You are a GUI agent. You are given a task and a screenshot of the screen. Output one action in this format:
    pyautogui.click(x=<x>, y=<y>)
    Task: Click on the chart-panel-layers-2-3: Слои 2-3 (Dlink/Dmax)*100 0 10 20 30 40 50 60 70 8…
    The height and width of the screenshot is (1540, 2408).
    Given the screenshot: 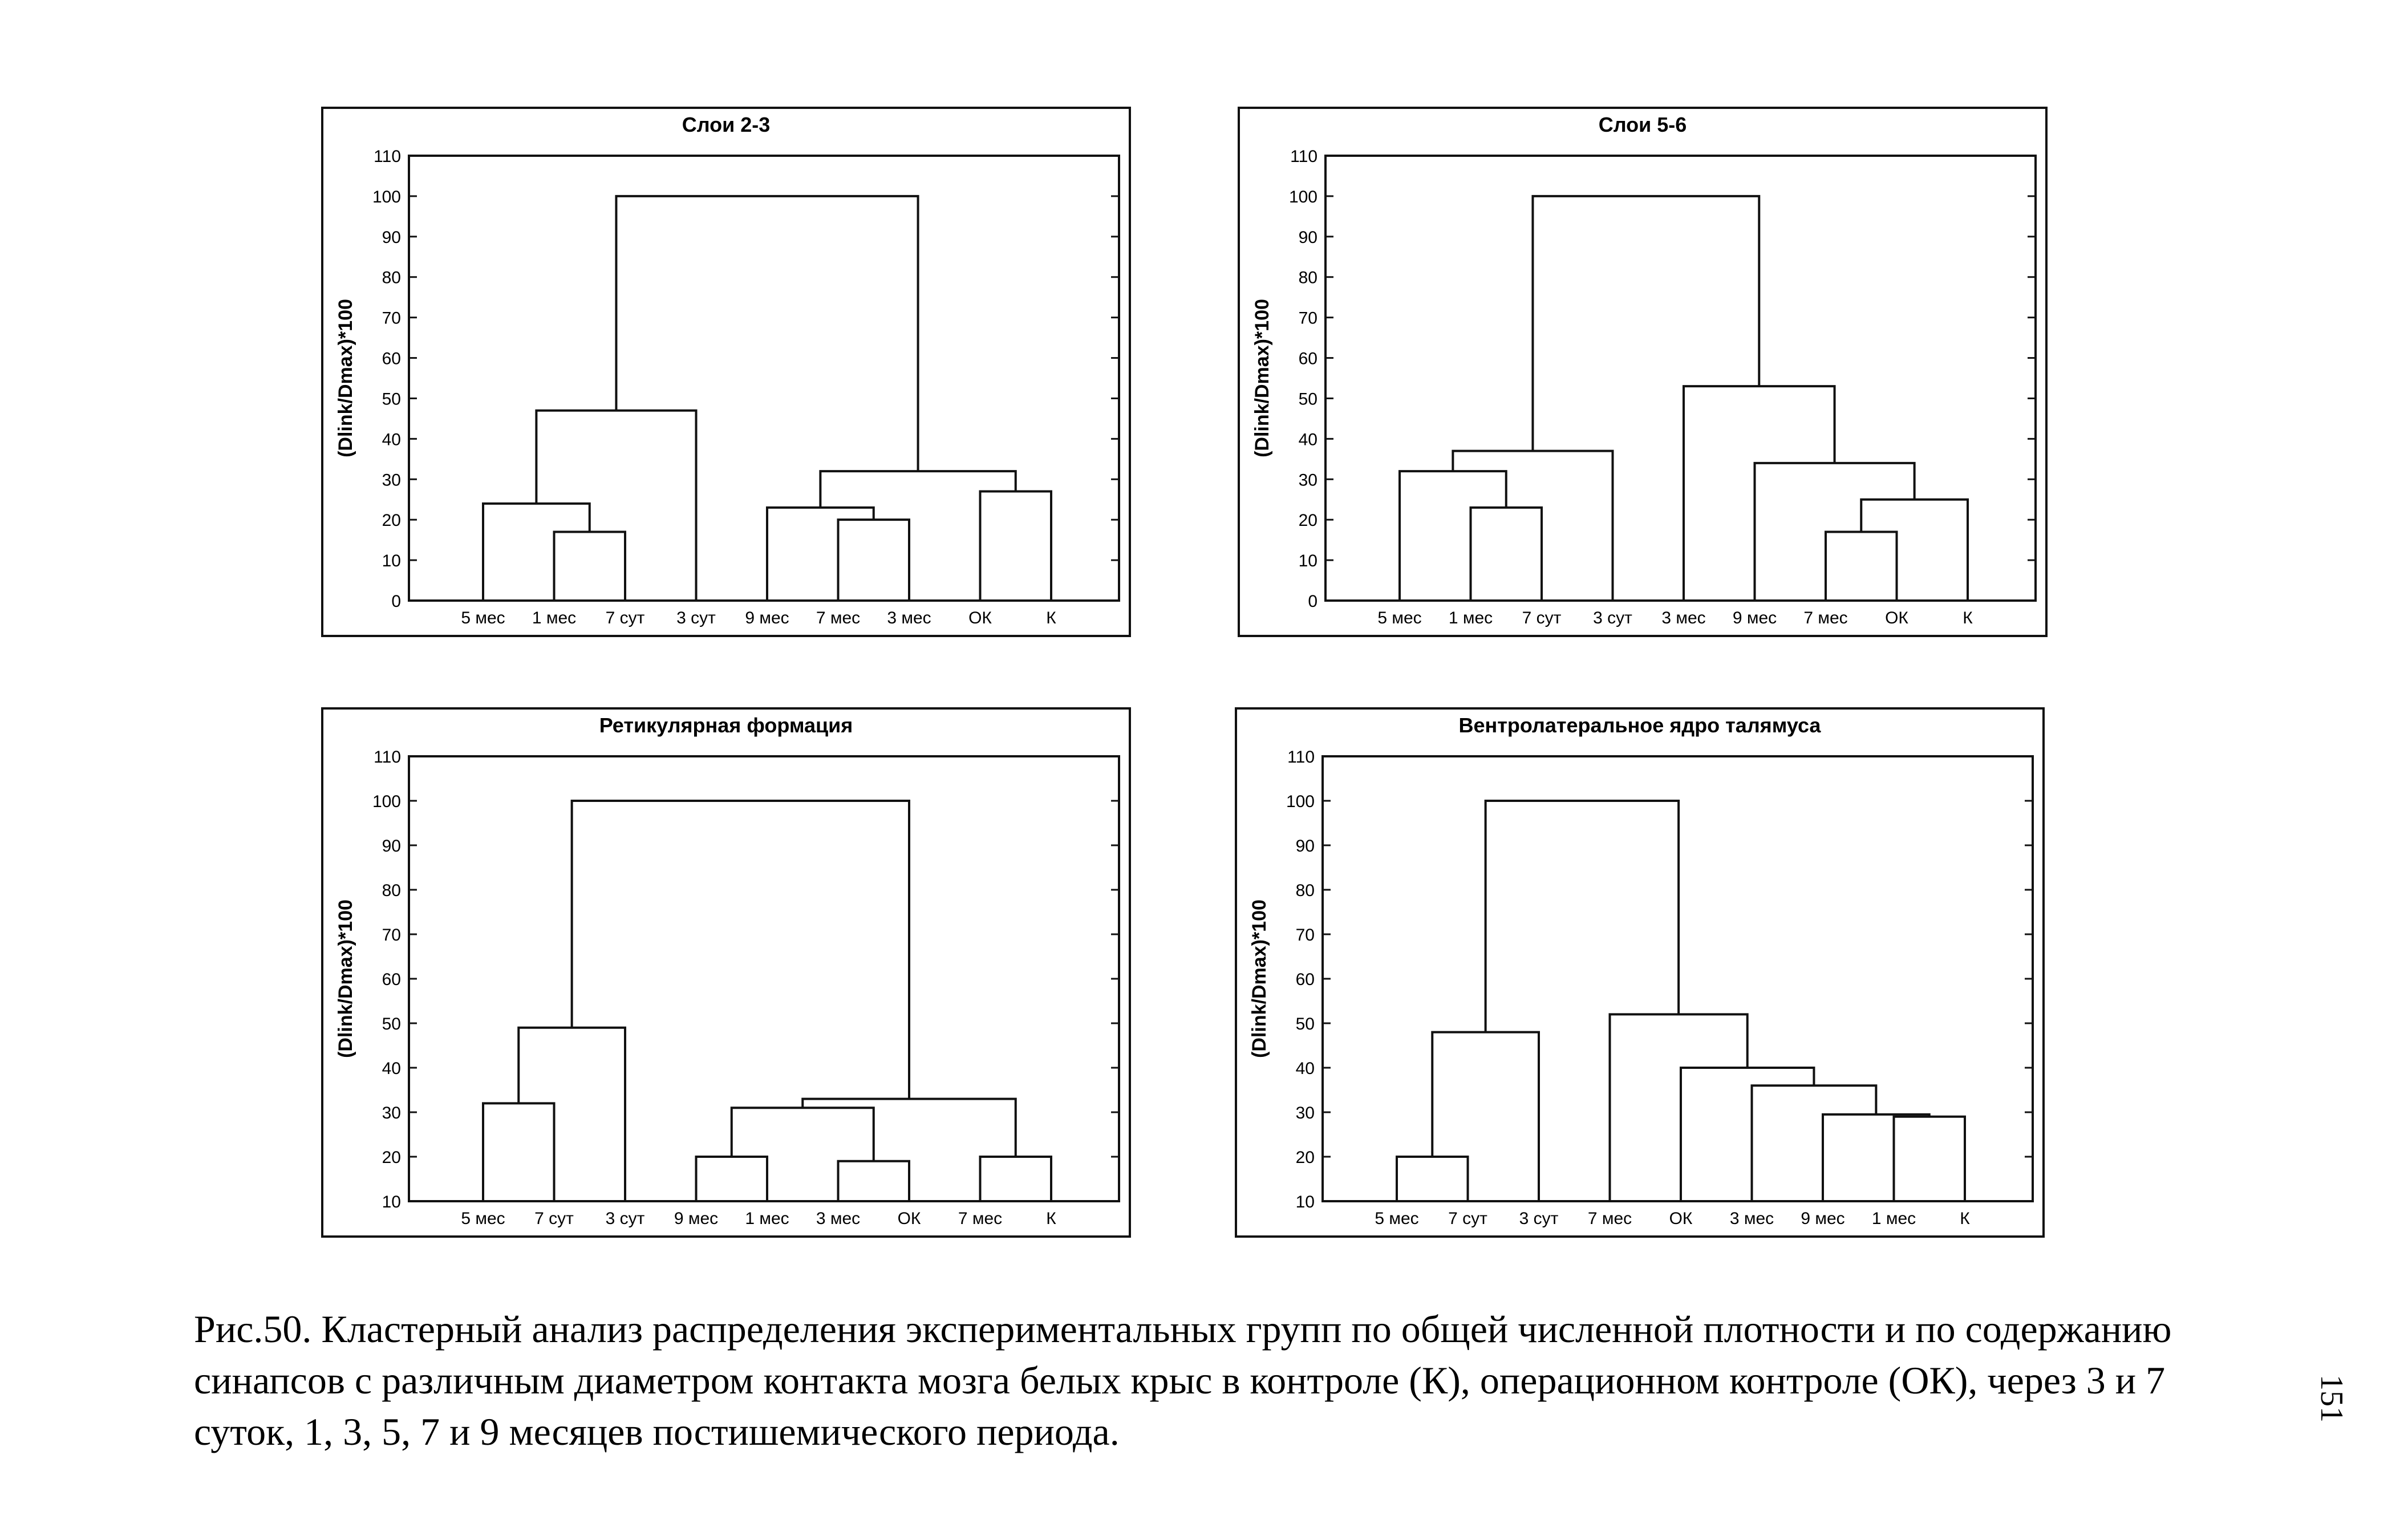 What is the action you would take?
    pyautogui.click(x=726, y=372)
    